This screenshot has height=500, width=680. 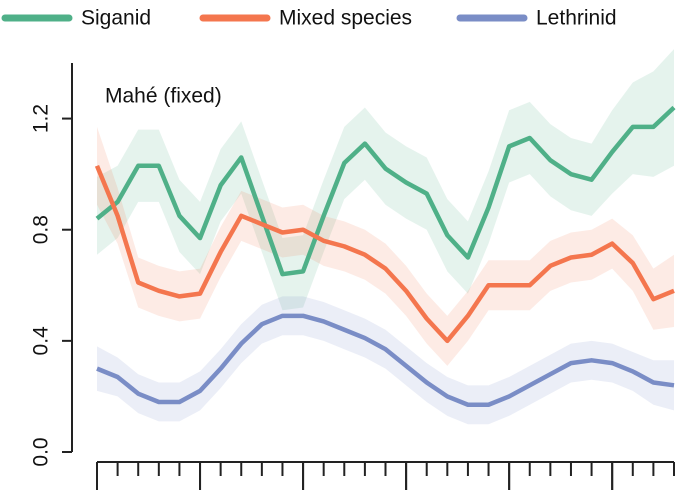 I want to click on legend-label: Mixed species, so click(x=345, y=18).